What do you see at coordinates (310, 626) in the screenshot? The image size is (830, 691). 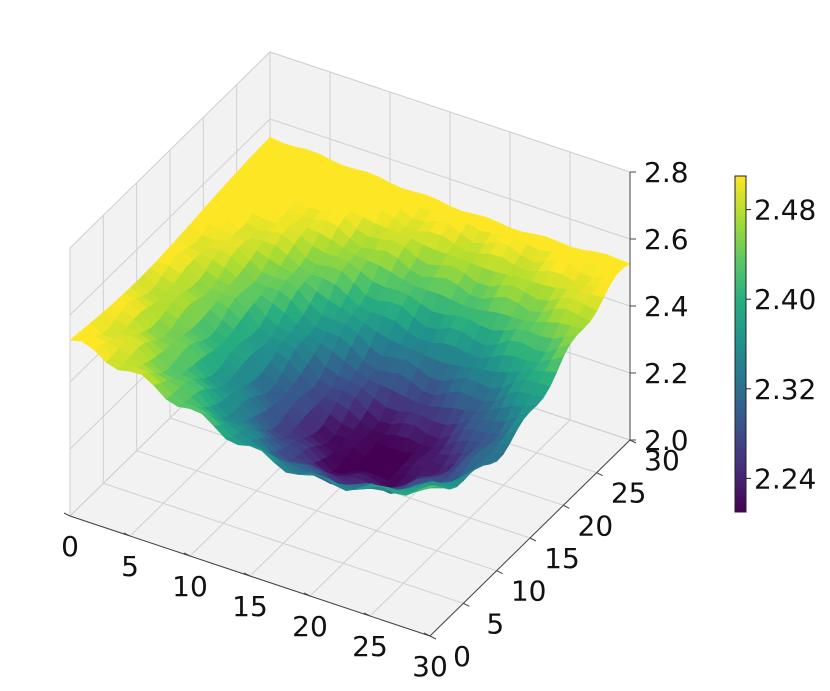 I see `x-tick-label: 20` at bounding box center [310, 626].